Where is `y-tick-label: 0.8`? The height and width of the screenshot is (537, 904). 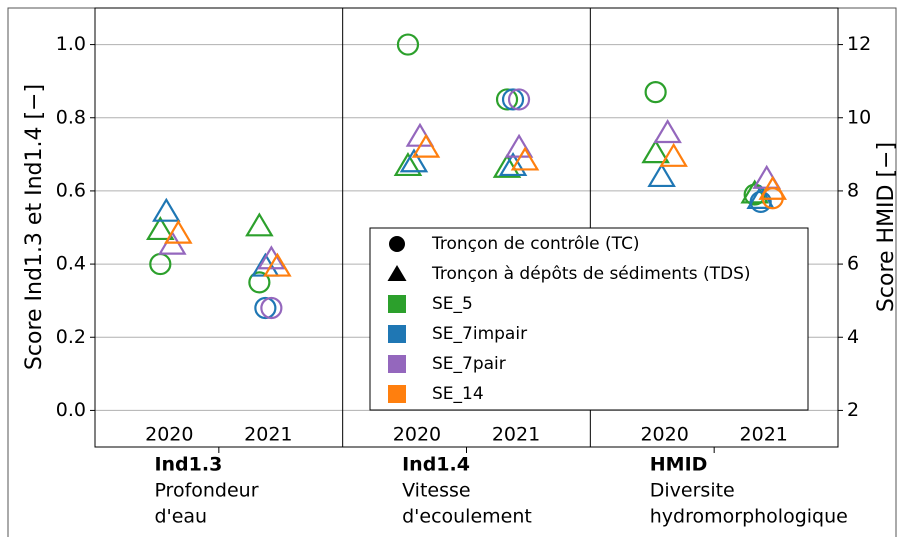
y-tick-label: 0.8 is located at coordinates (71, 117).